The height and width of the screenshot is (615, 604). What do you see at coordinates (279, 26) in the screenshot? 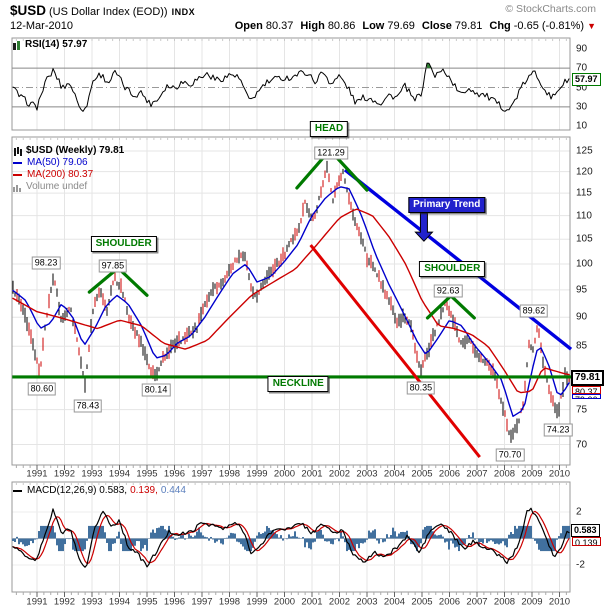
I see `open-value: 80.37` at bounding box center [279, 26].